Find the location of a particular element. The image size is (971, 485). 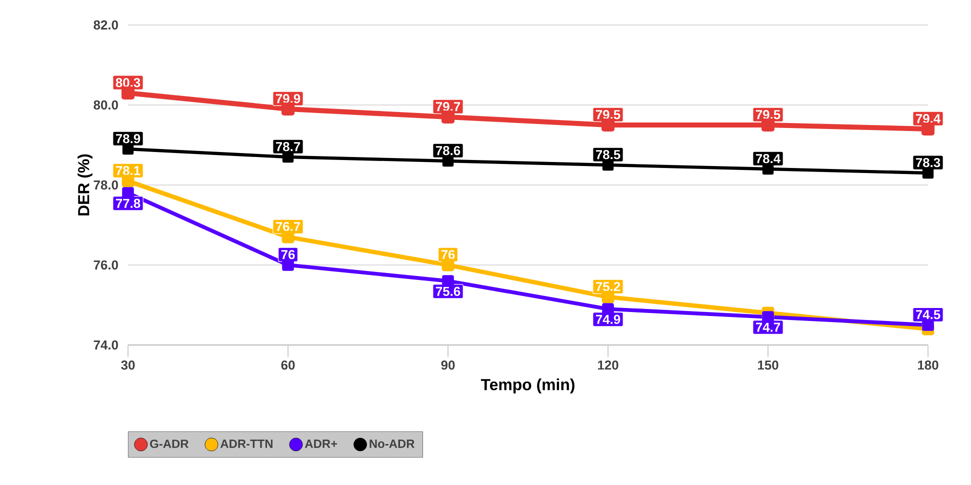

data-label: 78.1 is located at coordinates (128, 171).